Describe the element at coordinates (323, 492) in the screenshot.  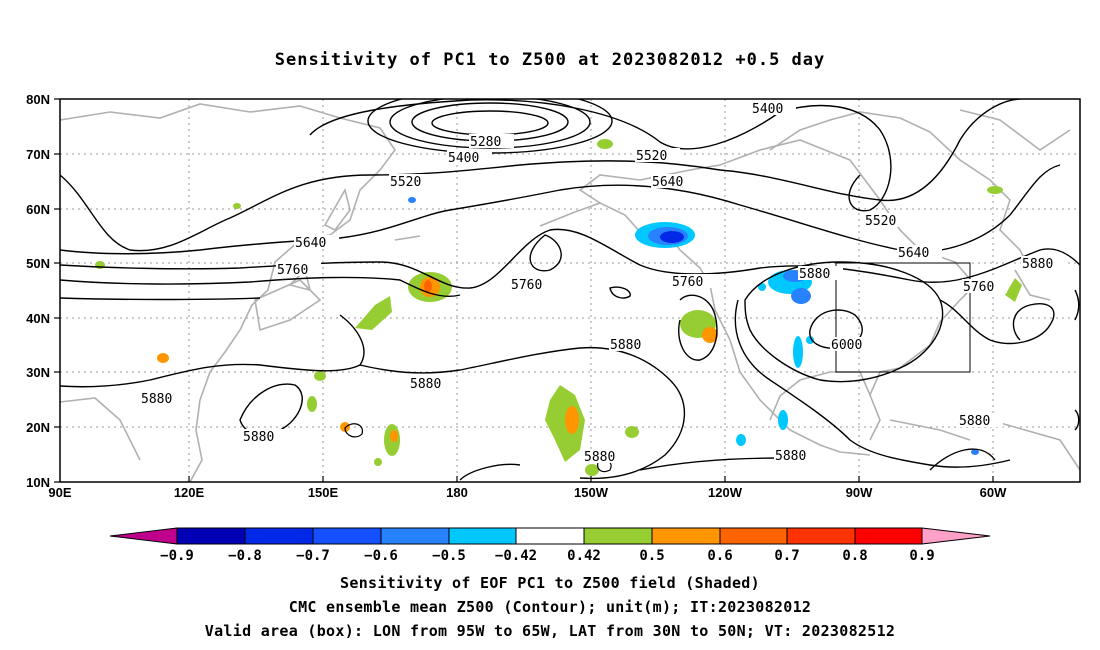
I see `lon-label: 150E` at that location.